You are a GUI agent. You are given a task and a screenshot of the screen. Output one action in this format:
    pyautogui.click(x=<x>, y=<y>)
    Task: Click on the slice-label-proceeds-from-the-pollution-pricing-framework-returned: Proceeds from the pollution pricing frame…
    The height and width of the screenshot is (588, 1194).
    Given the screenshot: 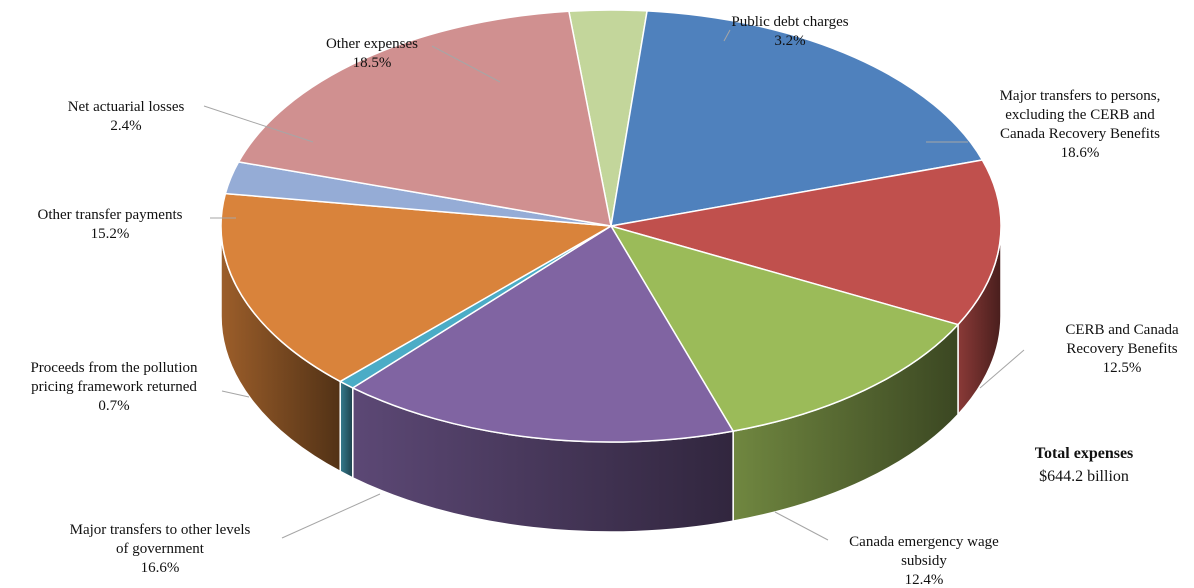 What is the action you would take?
    pyautogui.click(x=114, y=387)
    